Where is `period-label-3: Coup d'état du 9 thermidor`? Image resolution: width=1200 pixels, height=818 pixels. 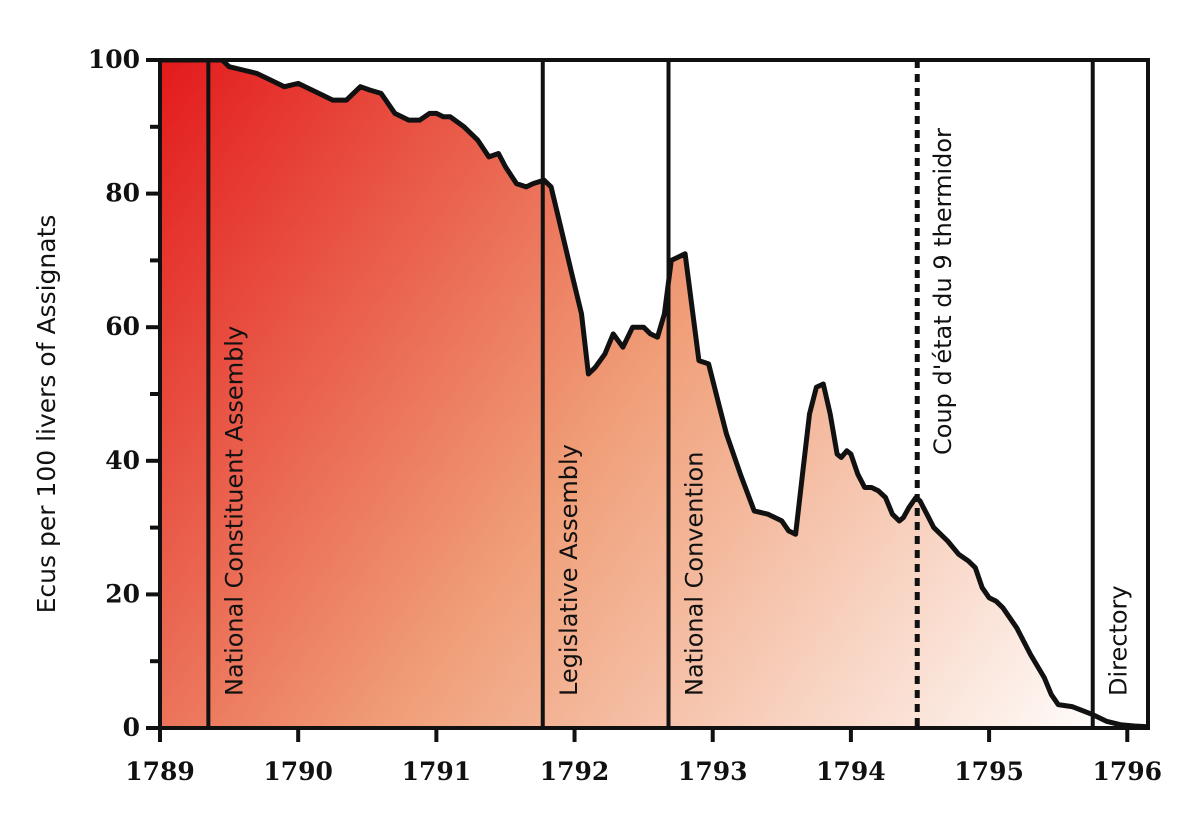 period-label-3: Coup d'état du 9 thermidor is located at coordinates (943, 291).